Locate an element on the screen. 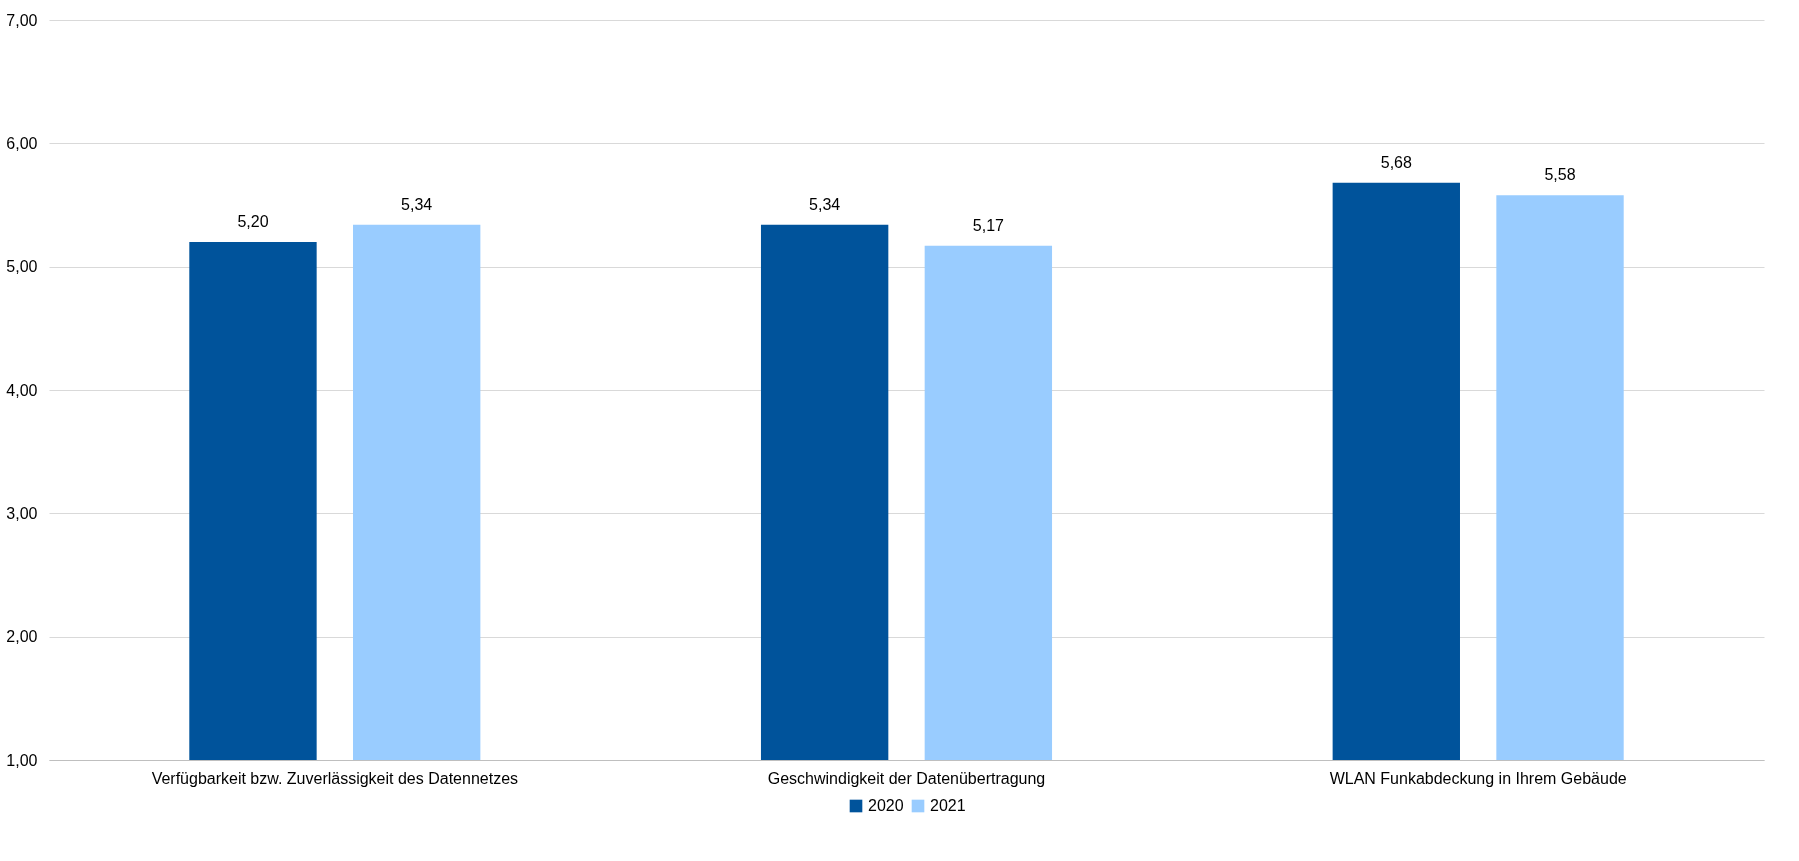  x-tick-label: Verfügbarkeit bzw. Zuverlässigkeit des Datennetzes is located at coordinates (335, 778).